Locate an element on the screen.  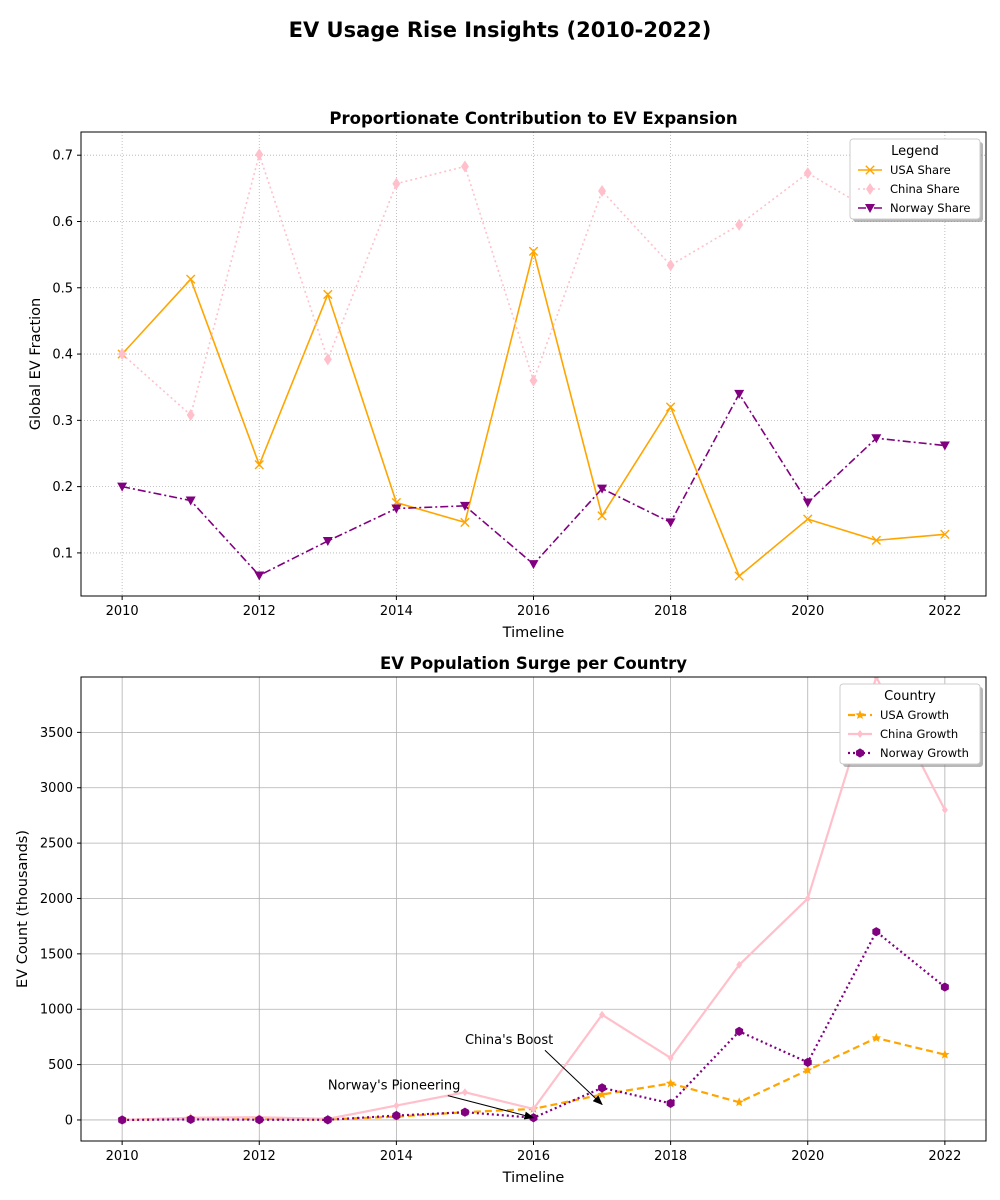
chart-title: EV Population Surge per Country is located at coordinates (533, 663).